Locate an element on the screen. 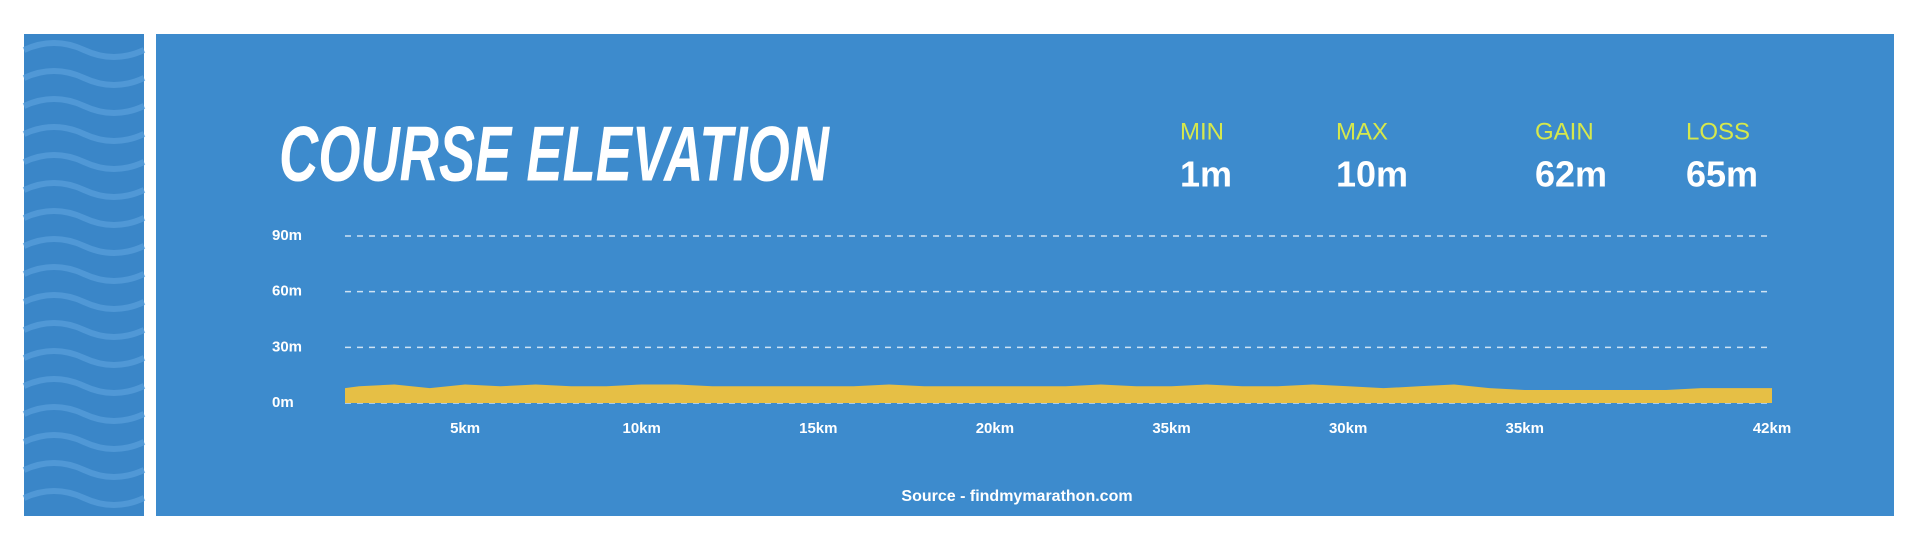 This screenshot has width=1916, height=560. stat-value: 10m is located at coordinates (1372, 174).